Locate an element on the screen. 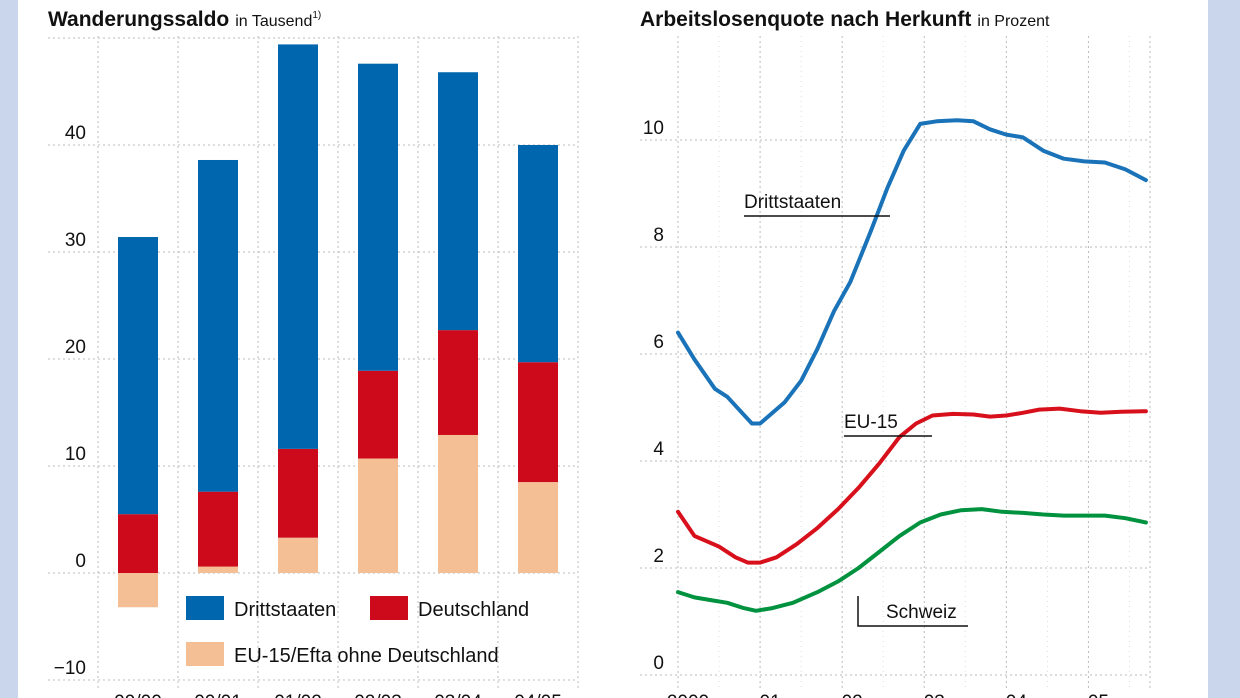  right-xtick-label: 01 is located at coordinates (770, 695).